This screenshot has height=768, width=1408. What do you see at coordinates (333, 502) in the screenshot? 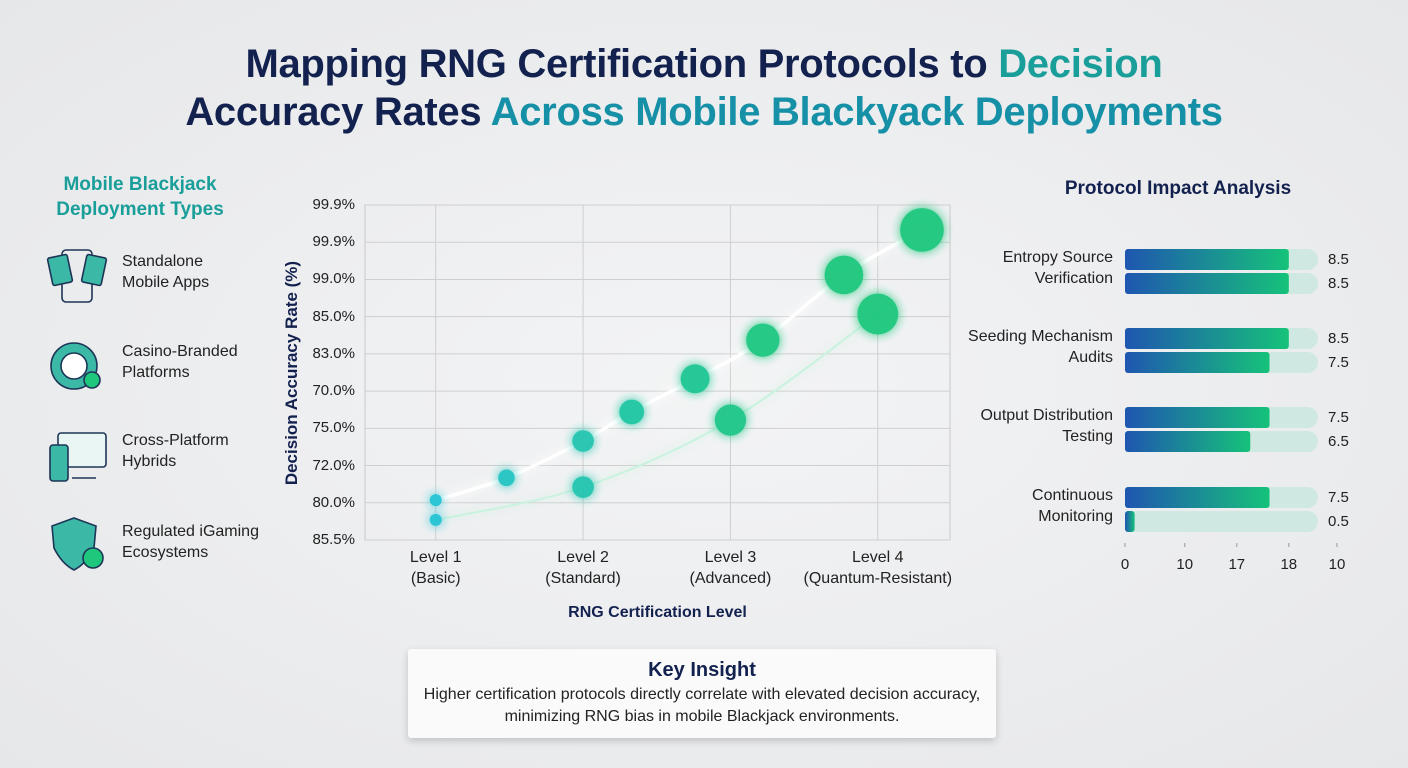
I see `y-tick-label: 80.0%` at bounding box center [333, 502].